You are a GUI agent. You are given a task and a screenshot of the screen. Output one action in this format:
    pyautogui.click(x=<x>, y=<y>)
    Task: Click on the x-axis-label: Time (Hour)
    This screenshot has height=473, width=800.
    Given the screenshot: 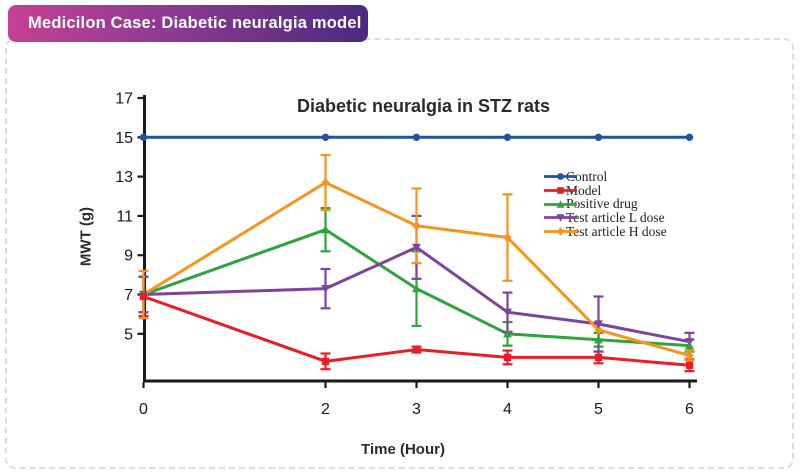 What is the action you would take?
    pyautogui.click(x=403, y=449)
    